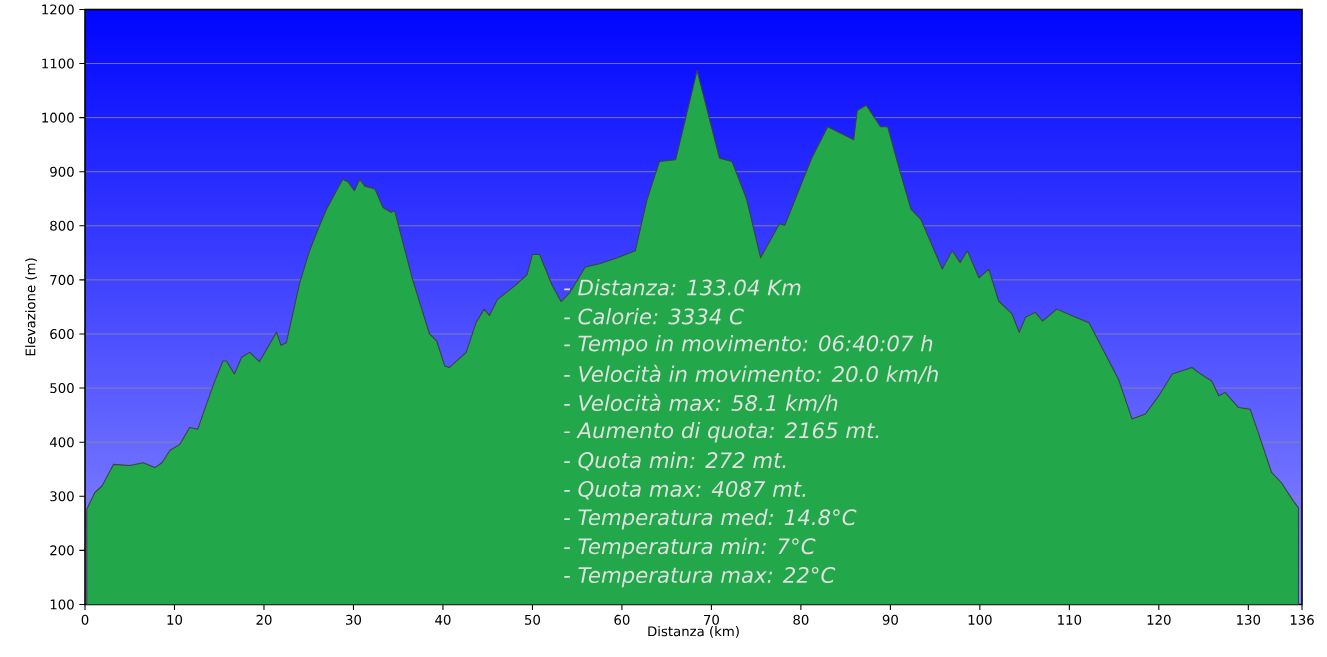 The image size is (1327, 657). Describe the element at coordinates (61, 441) in the screenshot. I see `y-tick-label: 400` at that location.